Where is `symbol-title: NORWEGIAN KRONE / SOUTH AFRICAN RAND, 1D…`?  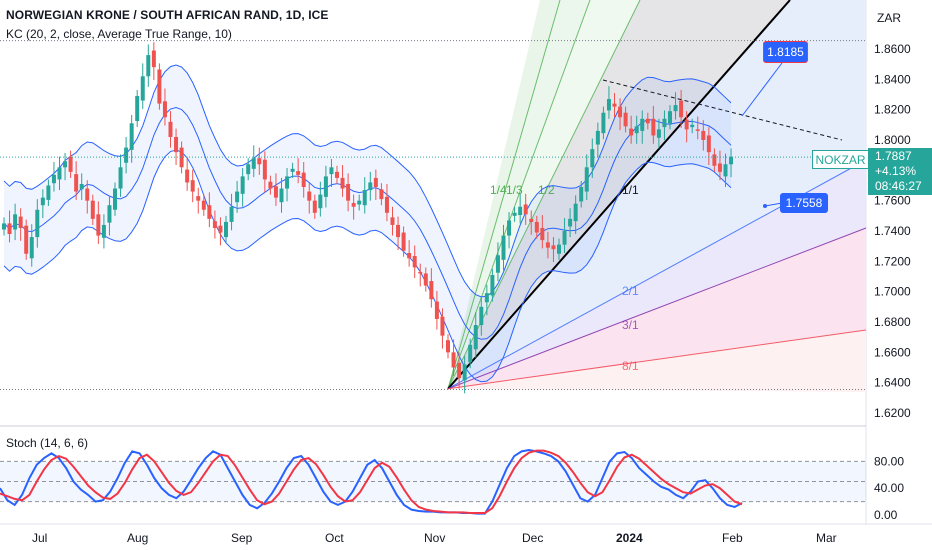 symbol-title: NORWEGIAN KRONE / SOUTH AFRICAN RAND, 1D… is located at coordinates (167, 15).